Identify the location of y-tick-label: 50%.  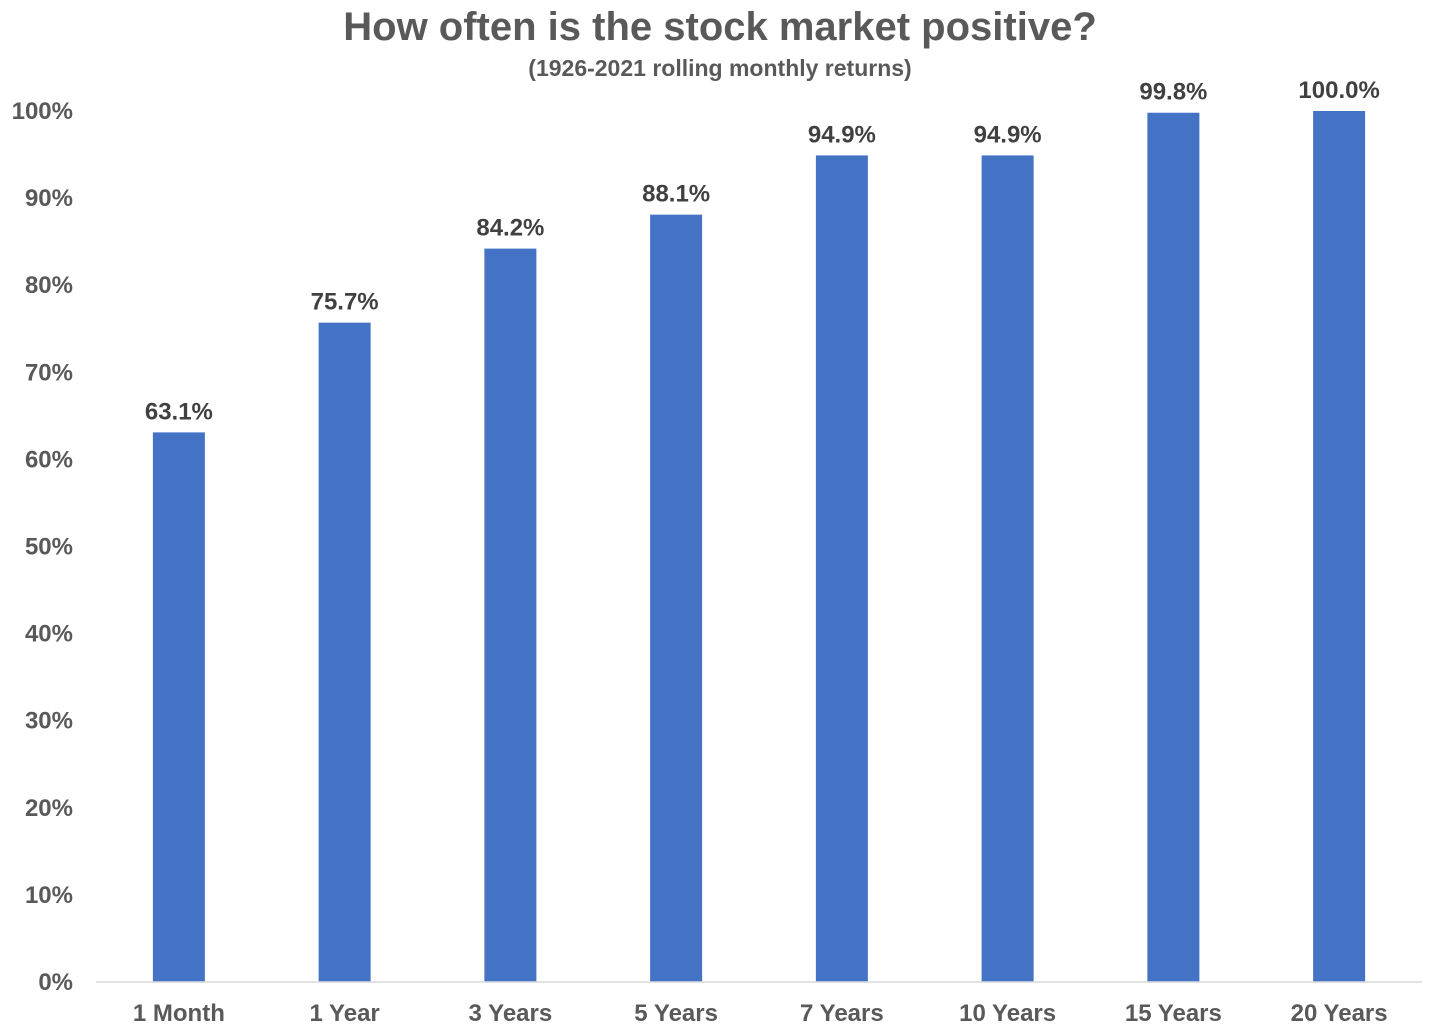
(49, 547).